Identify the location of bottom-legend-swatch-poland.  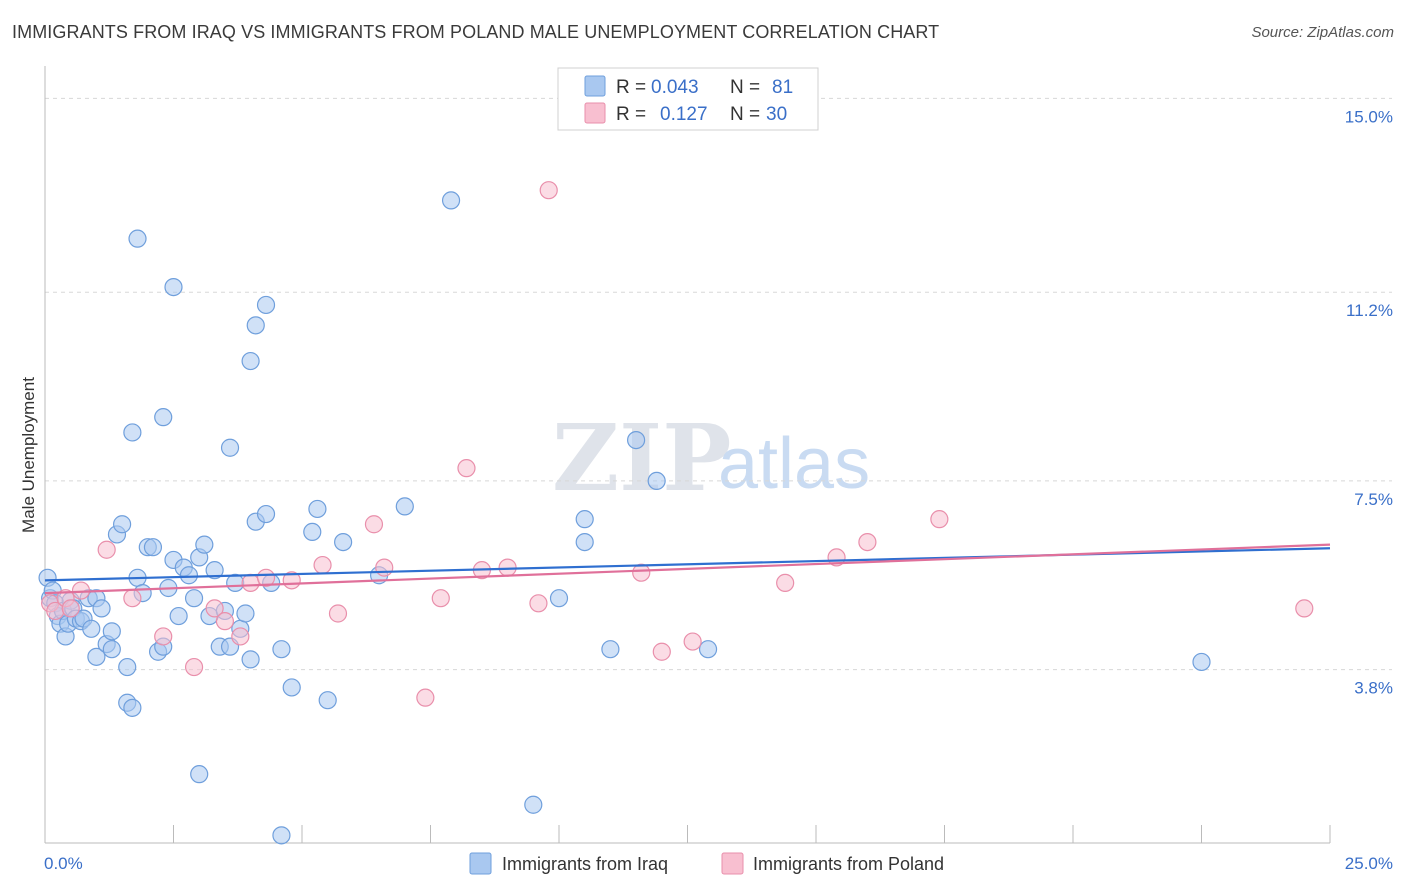
(732, 863).